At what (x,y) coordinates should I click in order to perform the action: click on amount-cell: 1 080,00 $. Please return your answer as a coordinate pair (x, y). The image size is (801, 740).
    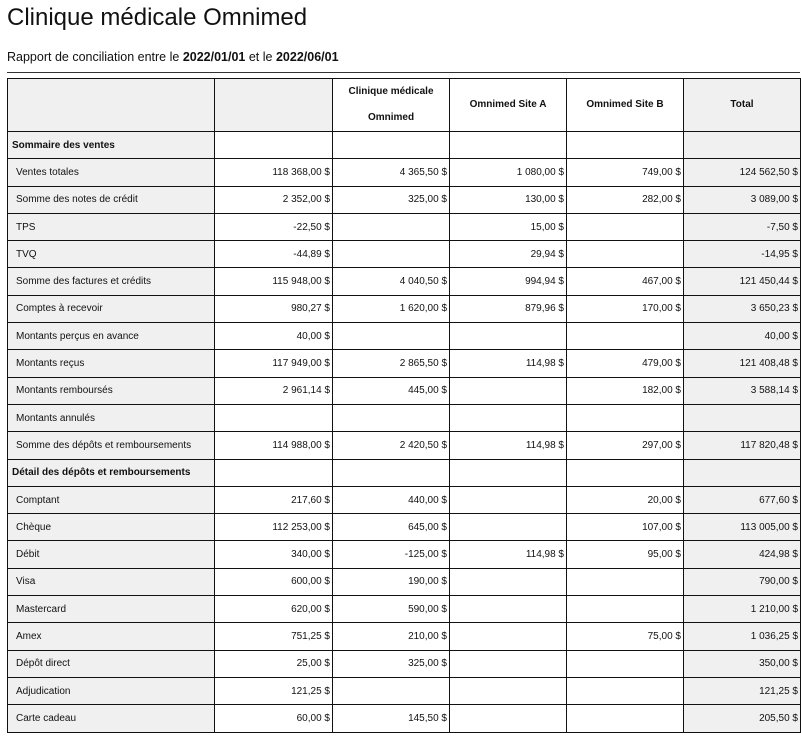
    Looking at the image, I should click on (508, 172).